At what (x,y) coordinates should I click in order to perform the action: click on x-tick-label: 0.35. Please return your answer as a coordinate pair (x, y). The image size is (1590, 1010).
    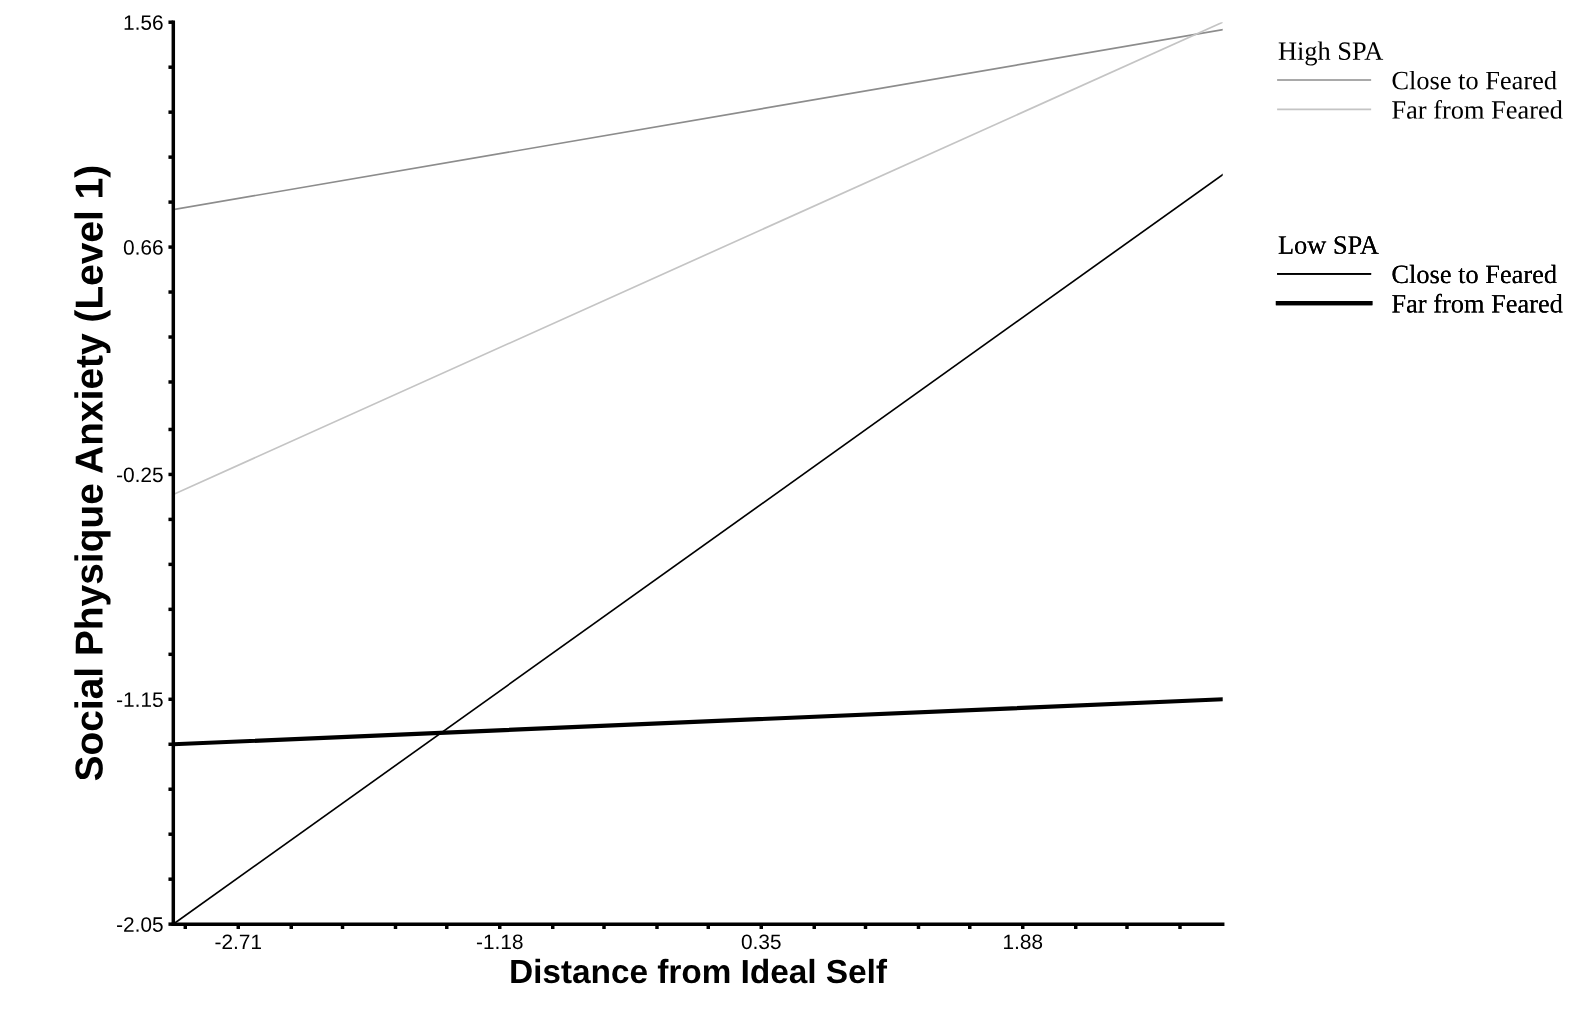
    Looking at the image, I should click on (761, 942).